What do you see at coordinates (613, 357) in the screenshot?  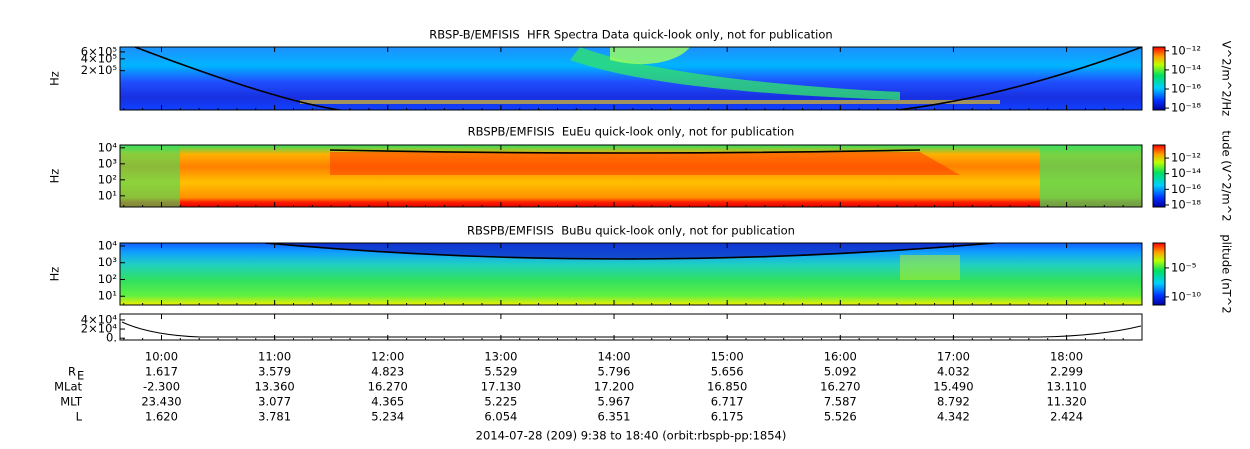 I see `x-tick-label: 14:00` at bounding box center [613, 357].